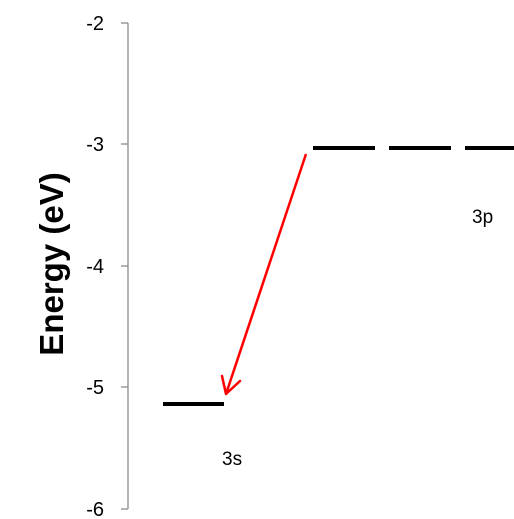  I want to click on y-tick-label: -6, so click(95, 509).